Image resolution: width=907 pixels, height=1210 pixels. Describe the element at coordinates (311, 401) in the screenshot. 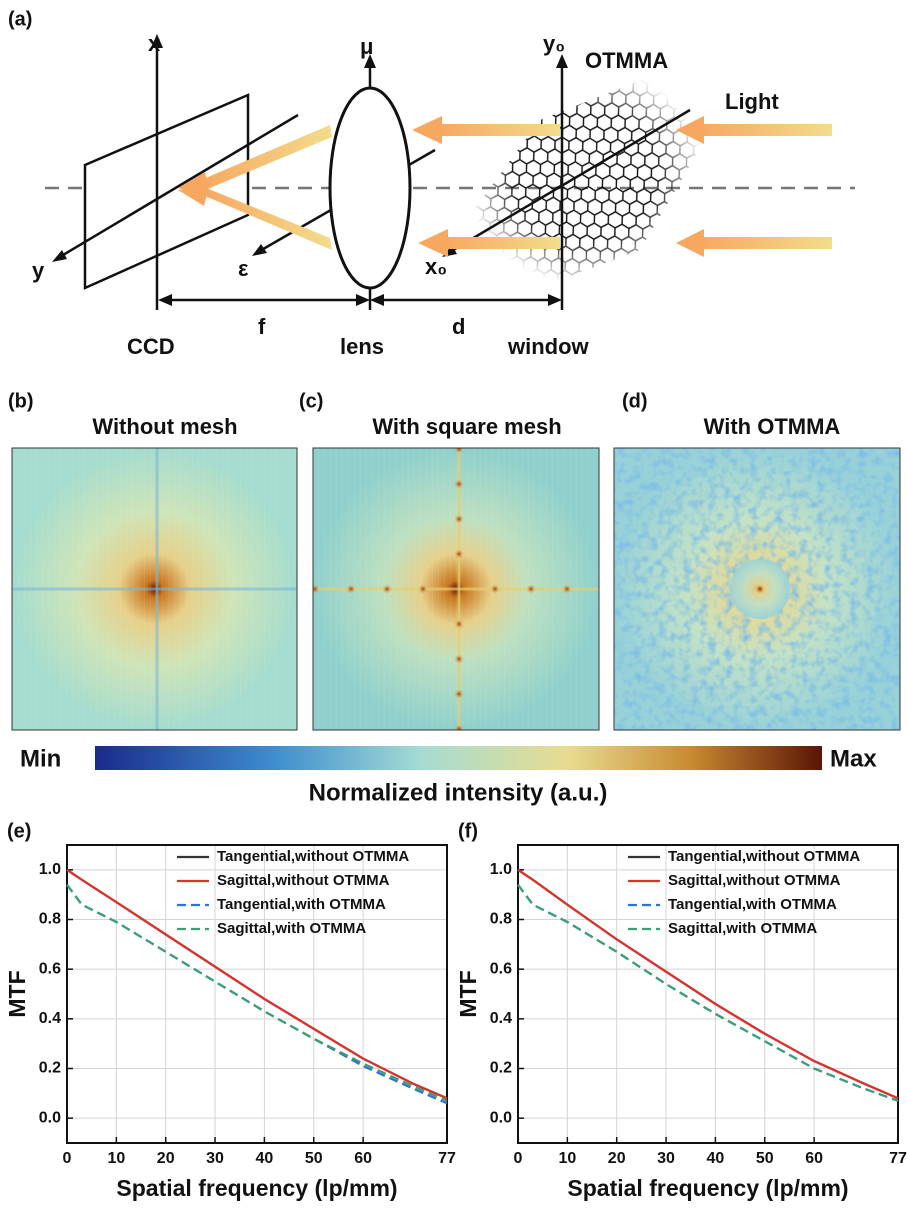

I see `panel-label: (c)` at that location.